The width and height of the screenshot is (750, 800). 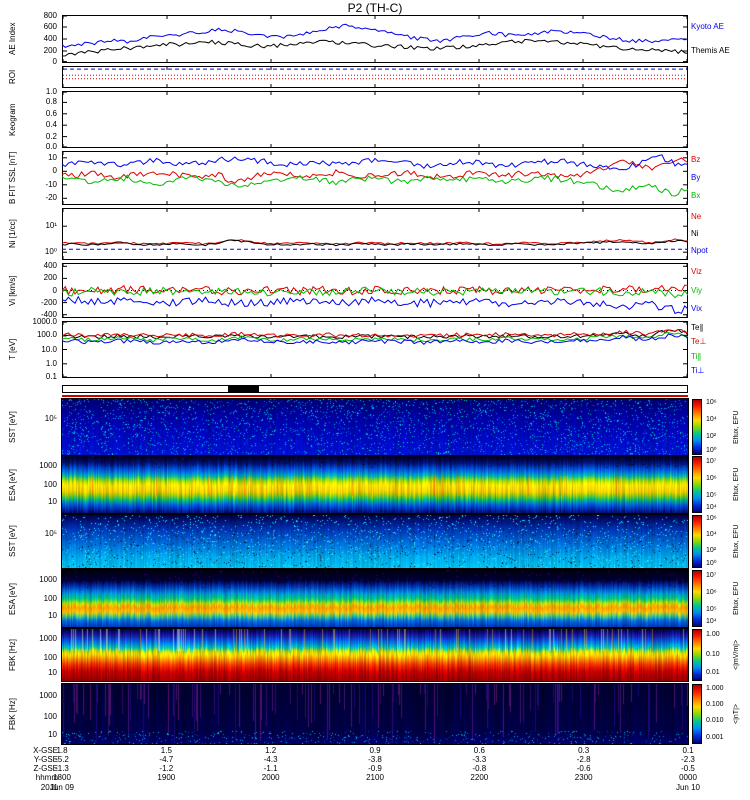 I want to click on legend-ni-2: Npot, so click(x=699, y=251).